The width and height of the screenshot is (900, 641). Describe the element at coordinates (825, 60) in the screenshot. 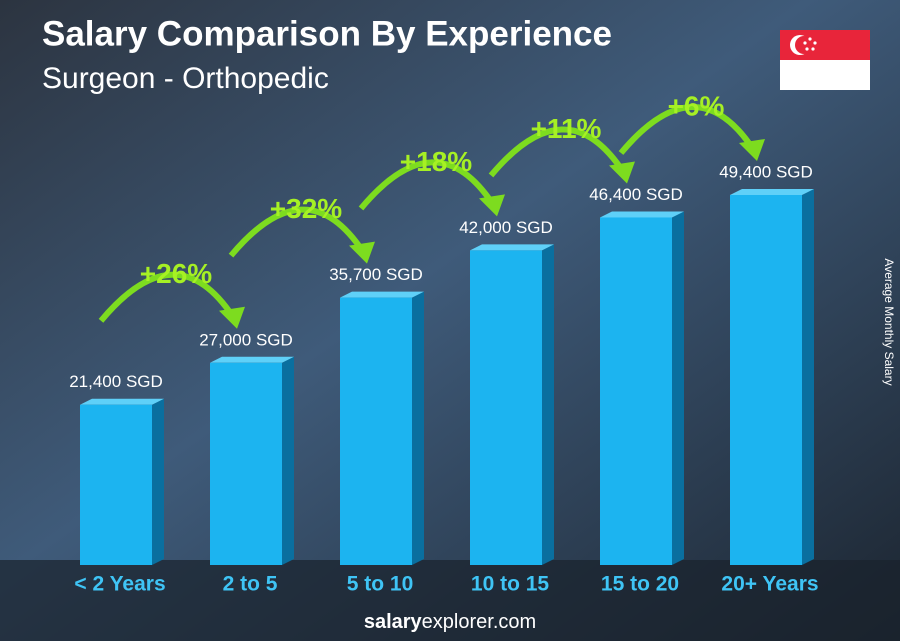

I see `flag` at that location.